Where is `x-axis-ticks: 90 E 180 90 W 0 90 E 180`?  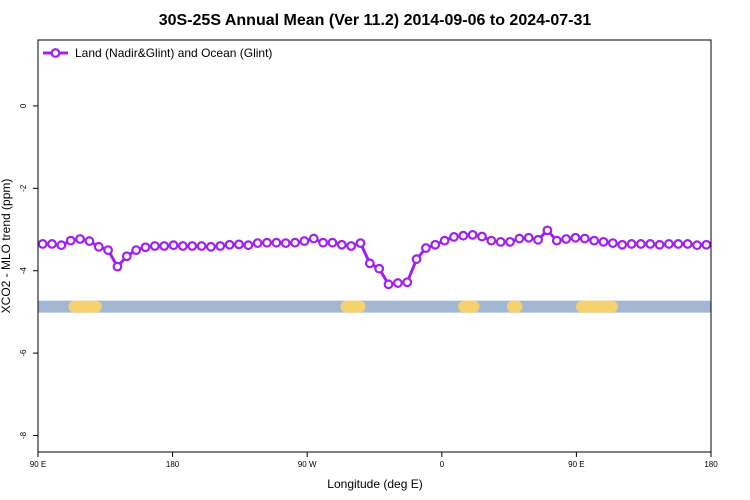 x-axis-ticks: 90 E 180 90 W 0 90 E 180 is located at coordinates (374, 460).